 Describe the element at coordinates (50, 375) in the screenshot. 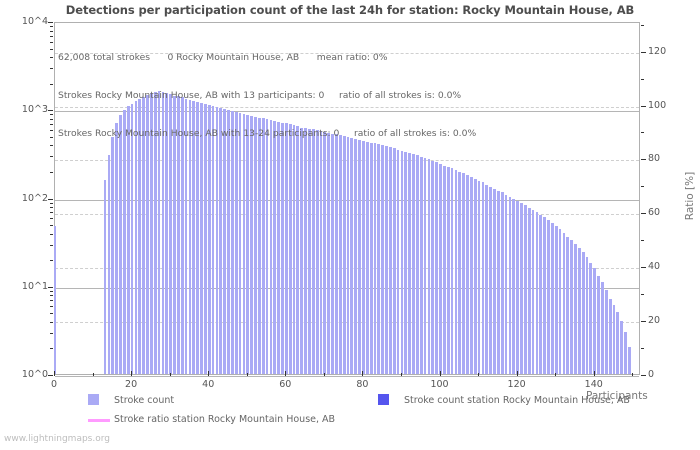

I see `y-tick-major` at that location.